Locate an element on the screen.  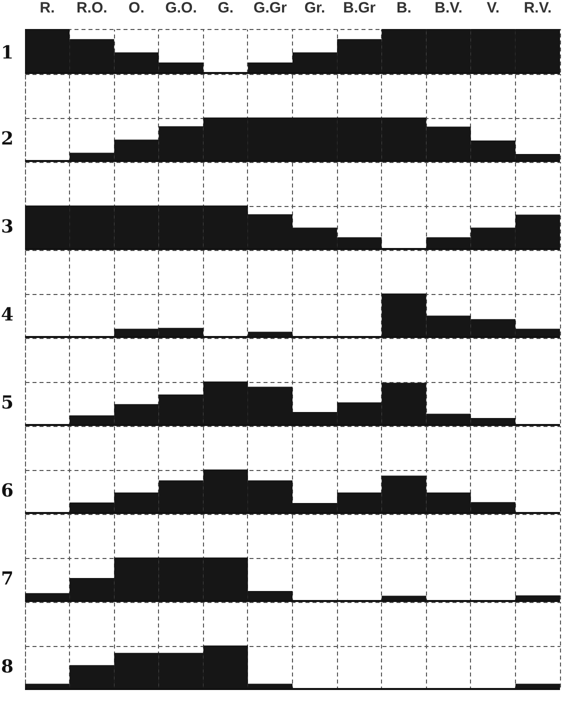
x-tick-label: G. is located at coordinates (226, 8).